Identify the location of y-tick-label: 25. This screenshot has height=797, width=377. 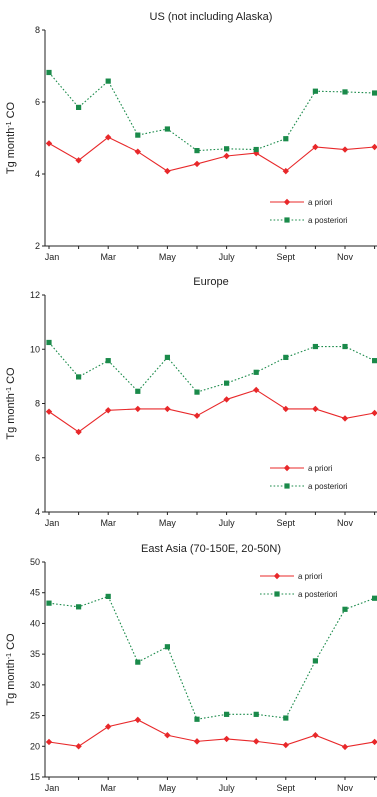
(35, 716).